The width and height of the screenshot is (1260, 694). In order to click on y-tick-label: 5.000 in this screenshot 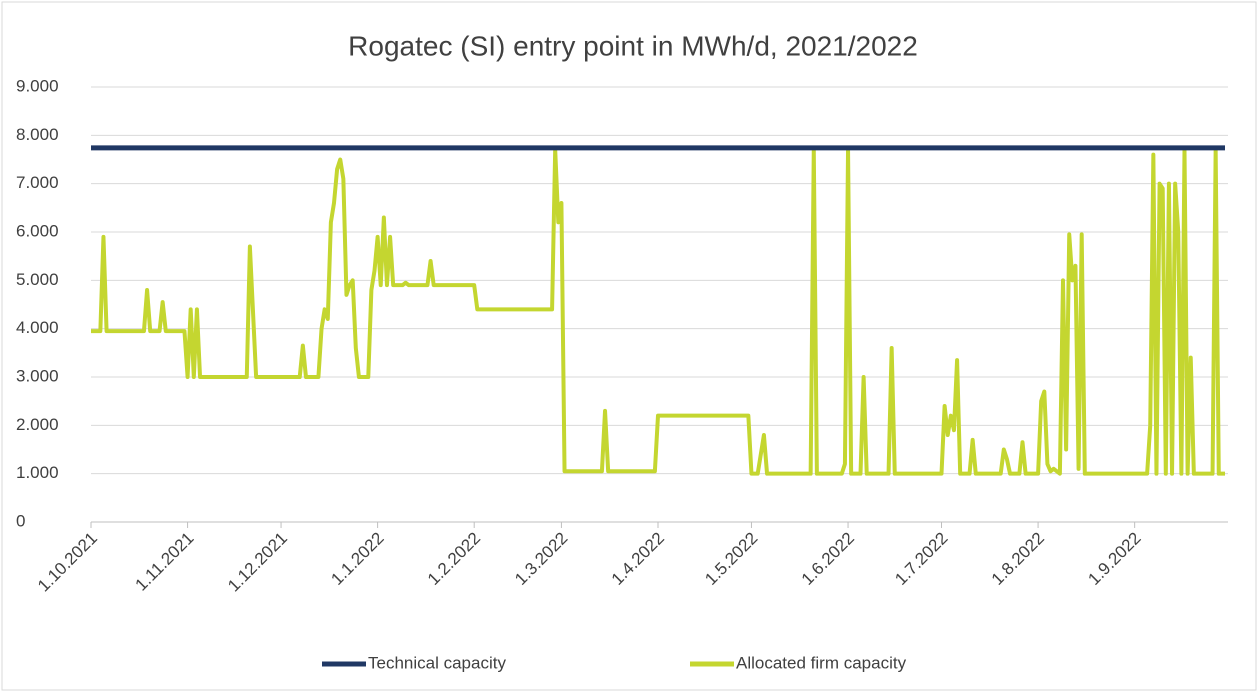, I will do `click(37, 279)`.